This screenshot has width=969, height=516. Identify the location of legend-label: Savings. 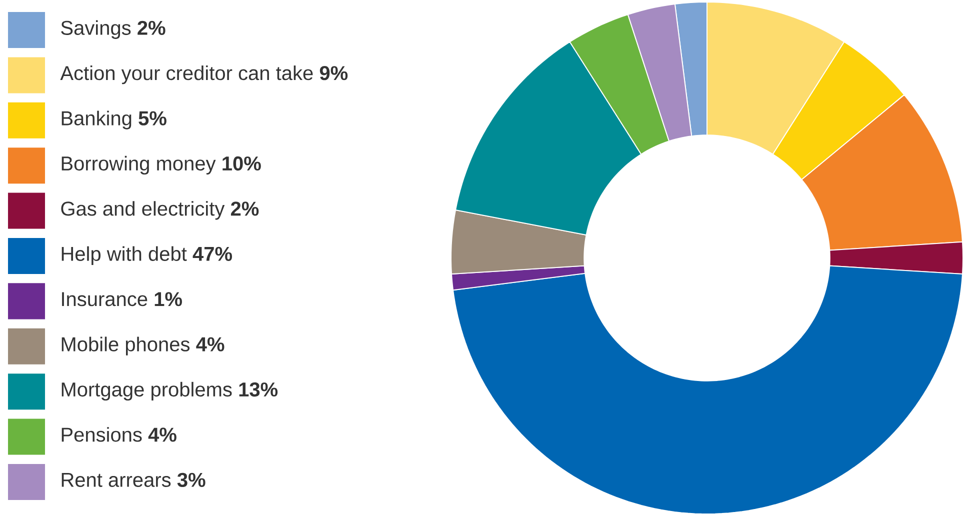
(96, 29).